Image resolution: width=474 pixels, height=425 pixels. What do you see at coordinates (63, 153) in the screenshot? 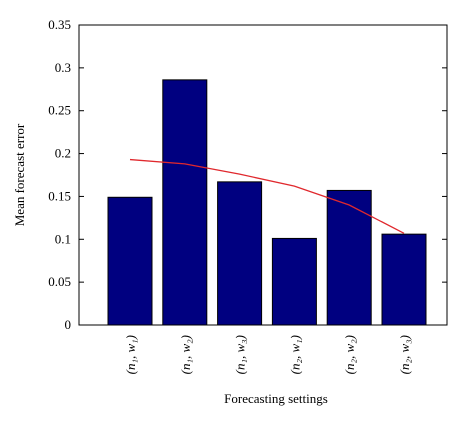
I see `y-tick-label: 0.2` at bounding box center [63, 153].